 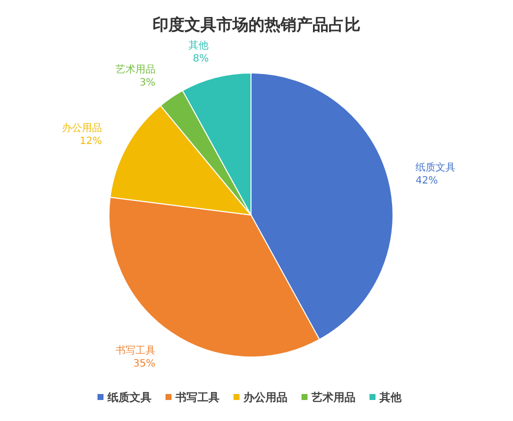 I want to click on legend-label: 纸质文具, so click(x=129, y=397).